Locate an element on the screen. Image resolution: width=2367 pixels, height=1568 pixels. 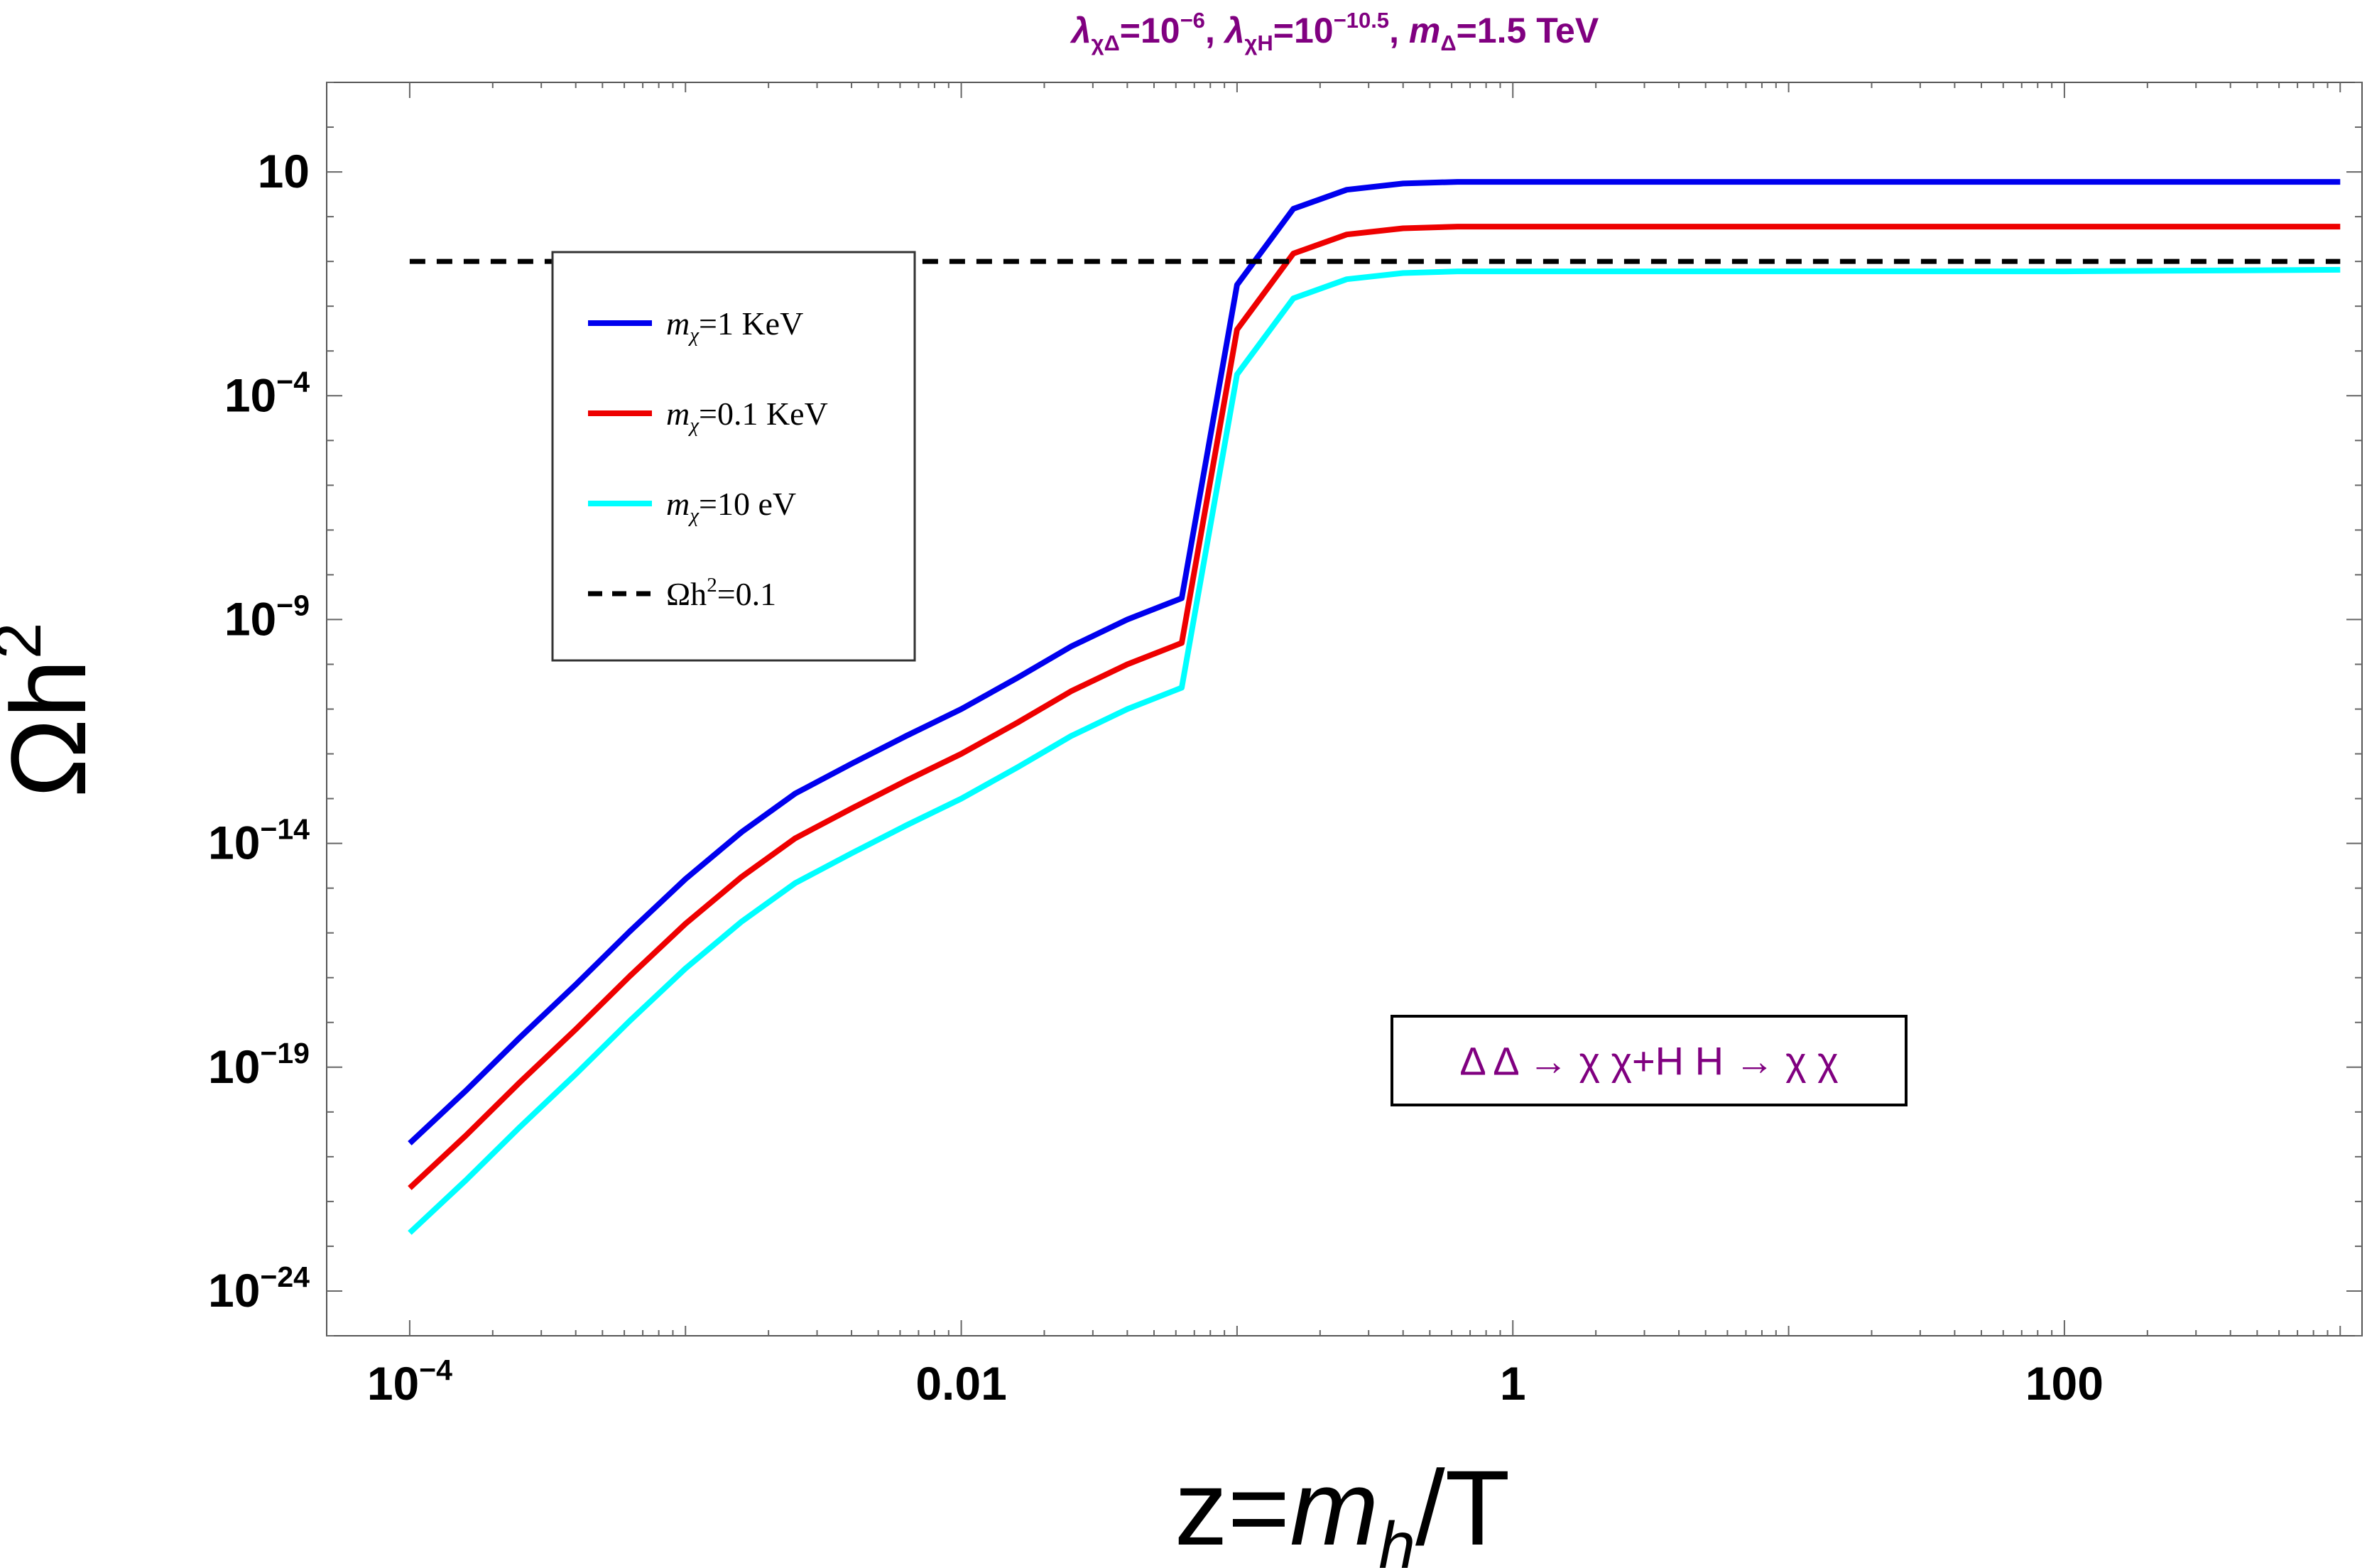
chart-title-part: χΔ is located at coordinates (1106, 43).